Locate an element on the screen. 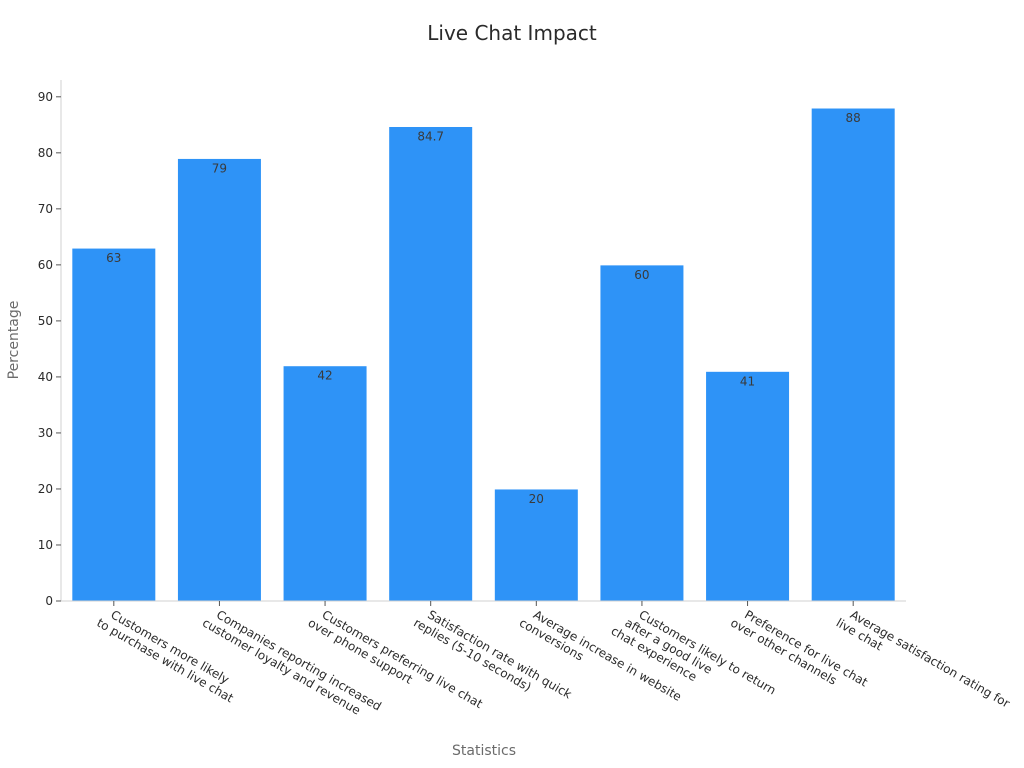 The image size is (1024, 768). x-tick-label: Average satisfaction rating forlive chat is located at coordinates (923, 662).